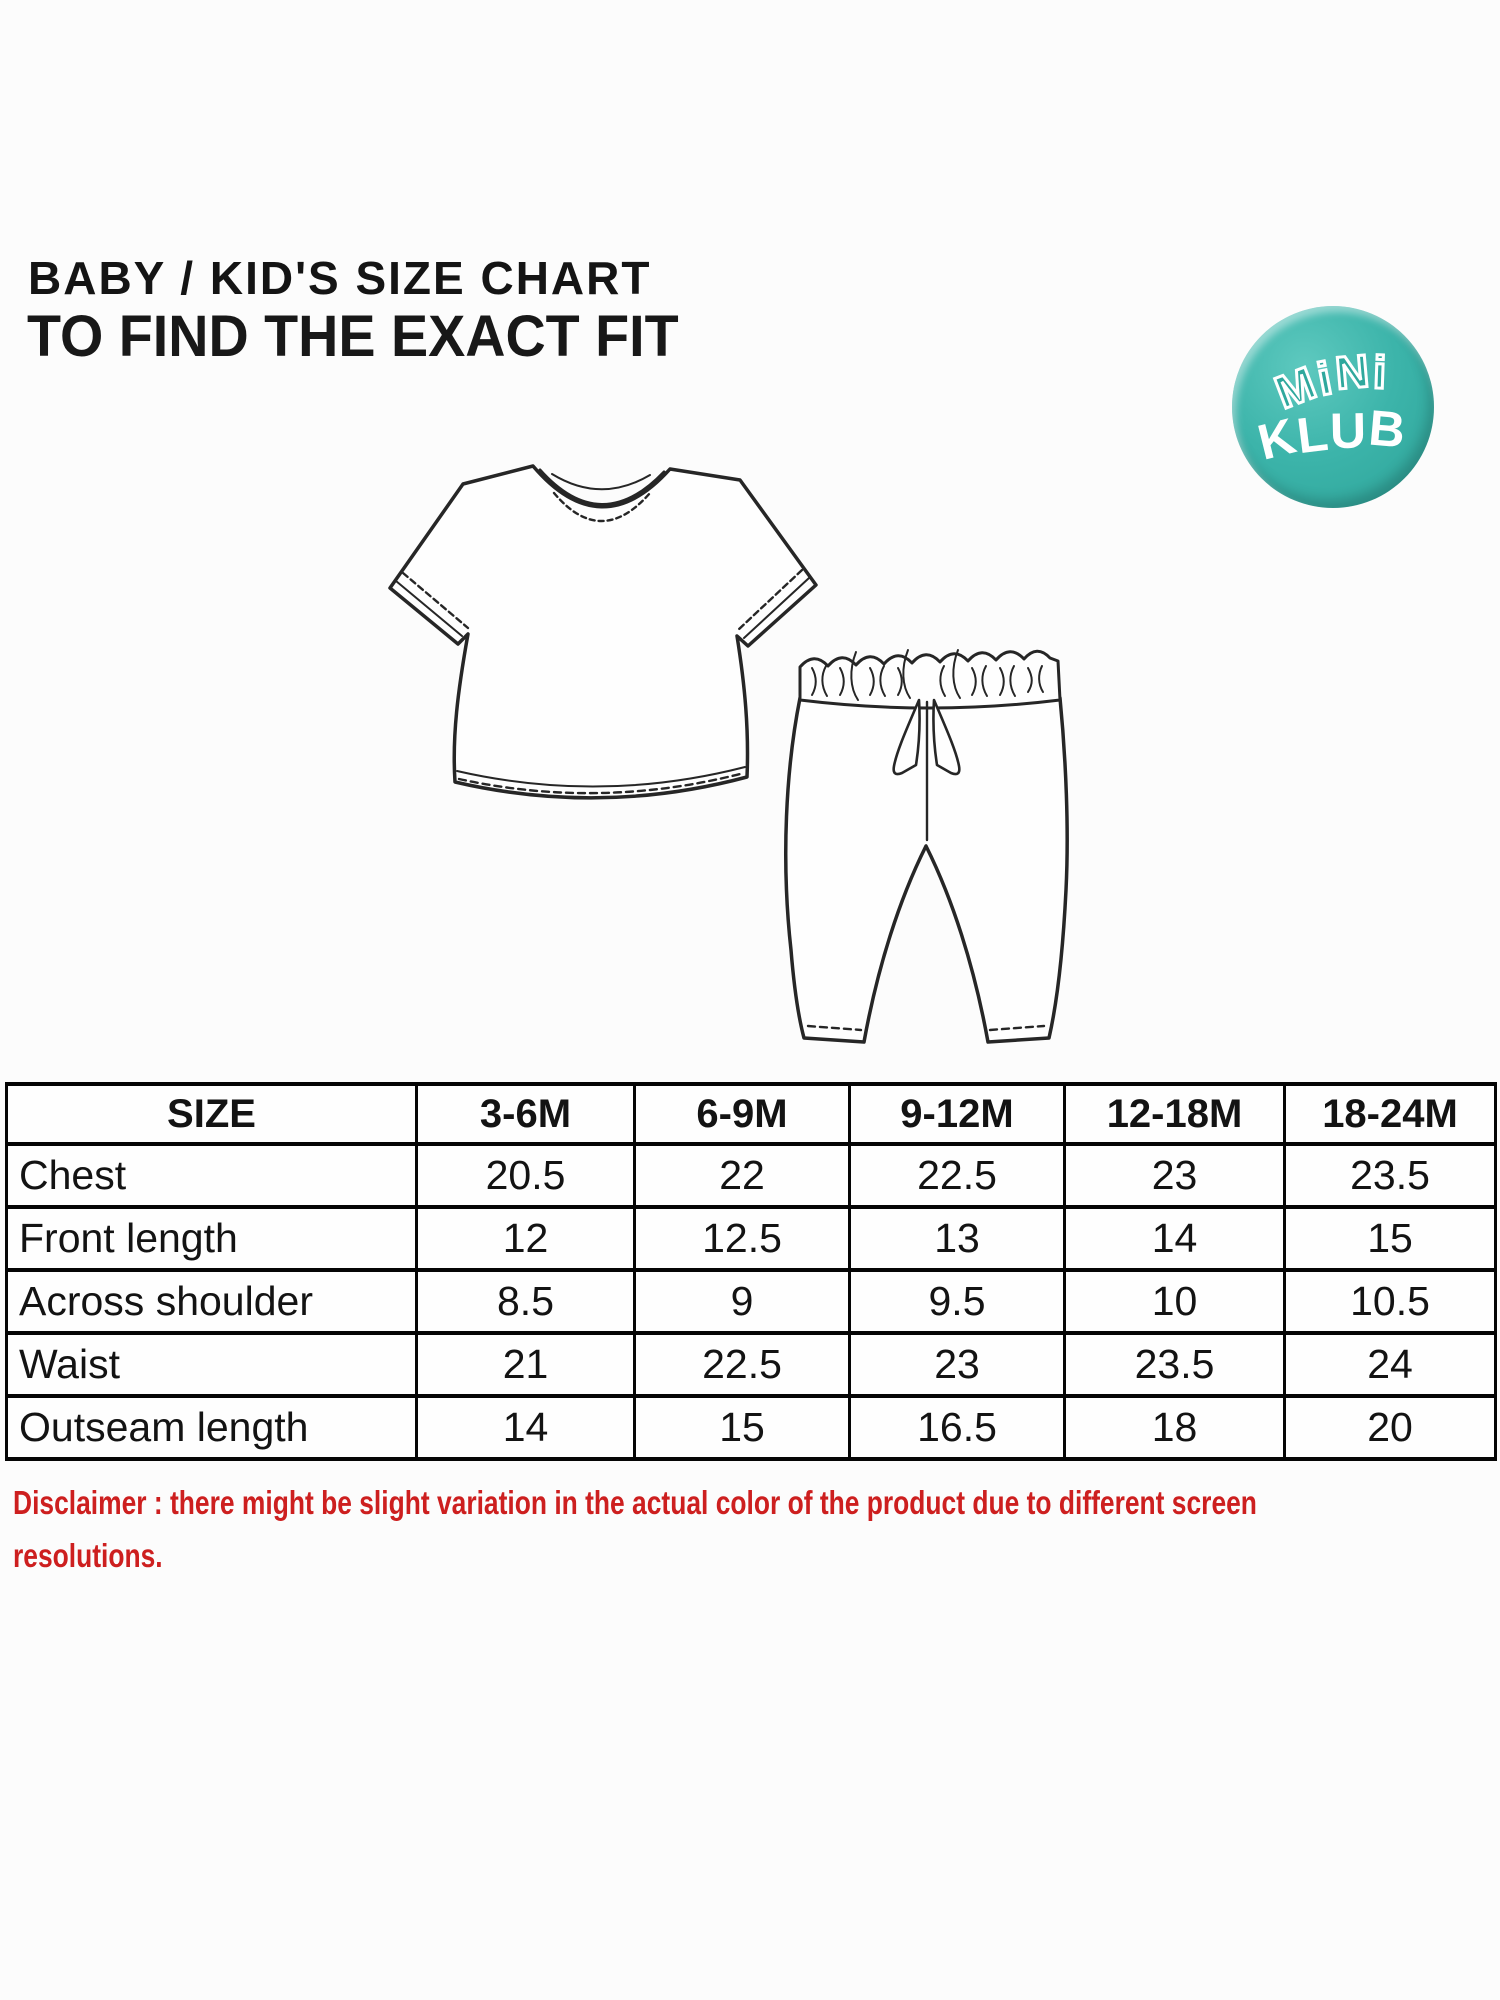 The width and height of the screenshot is (1500, 2000). What do you see at coordinates (525, 1175) in the screenshot?
I see `value-cell: 20.5` at bounding box center [525, 1175].